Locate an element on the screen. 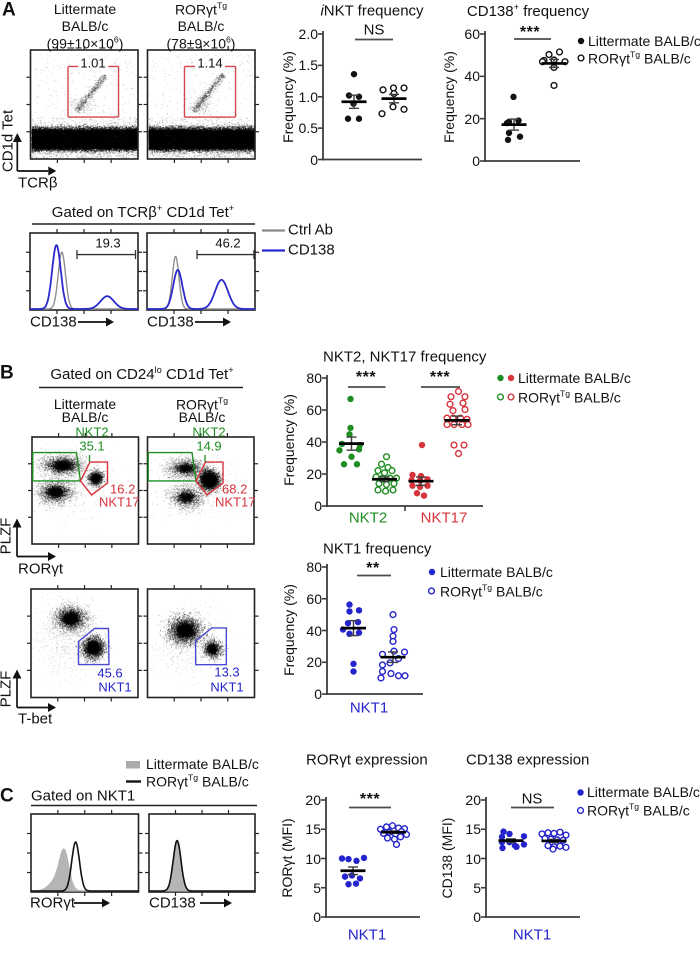 This screenshot has width=700, height=971. y-tick-label: 1.5 is located at coordinates (308, 65).